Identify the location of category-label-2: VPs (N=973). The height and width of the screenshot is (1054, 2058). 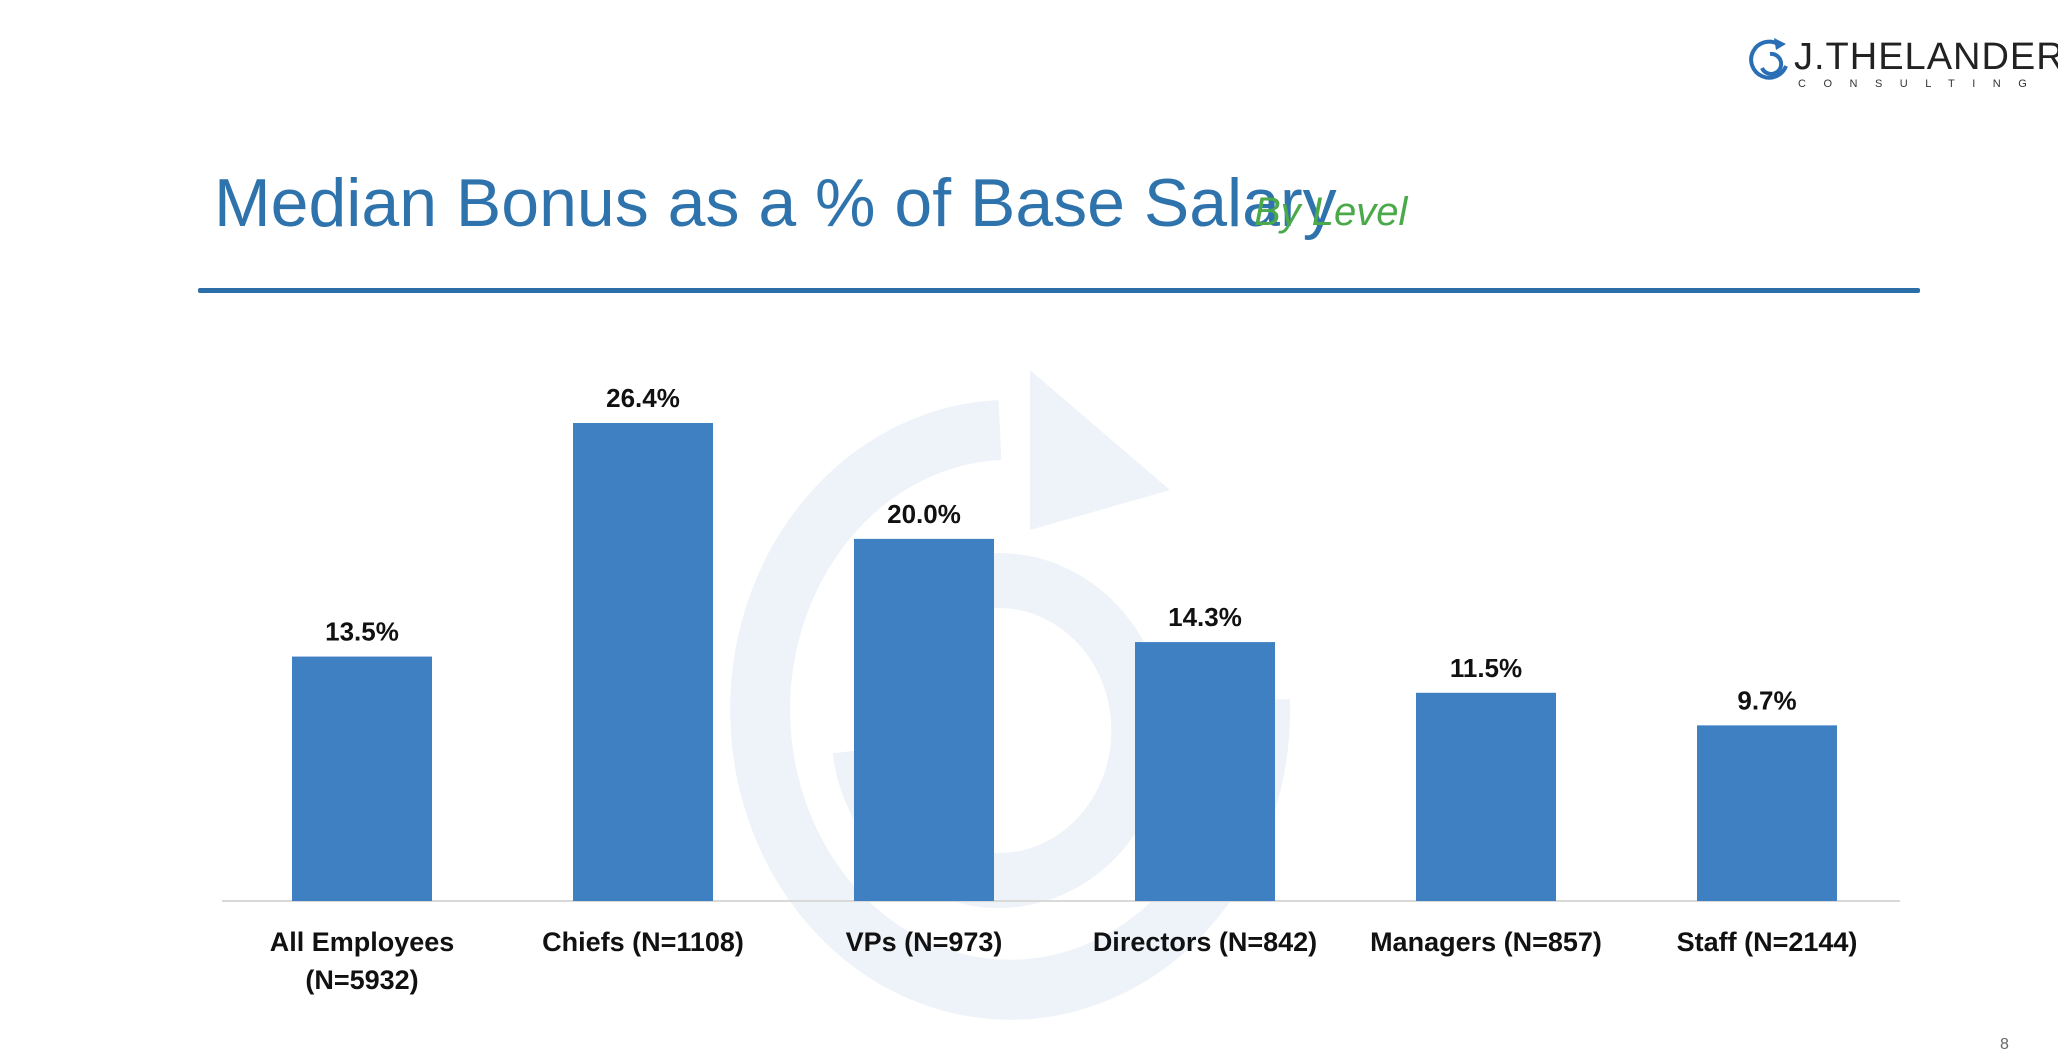
(924, 942).